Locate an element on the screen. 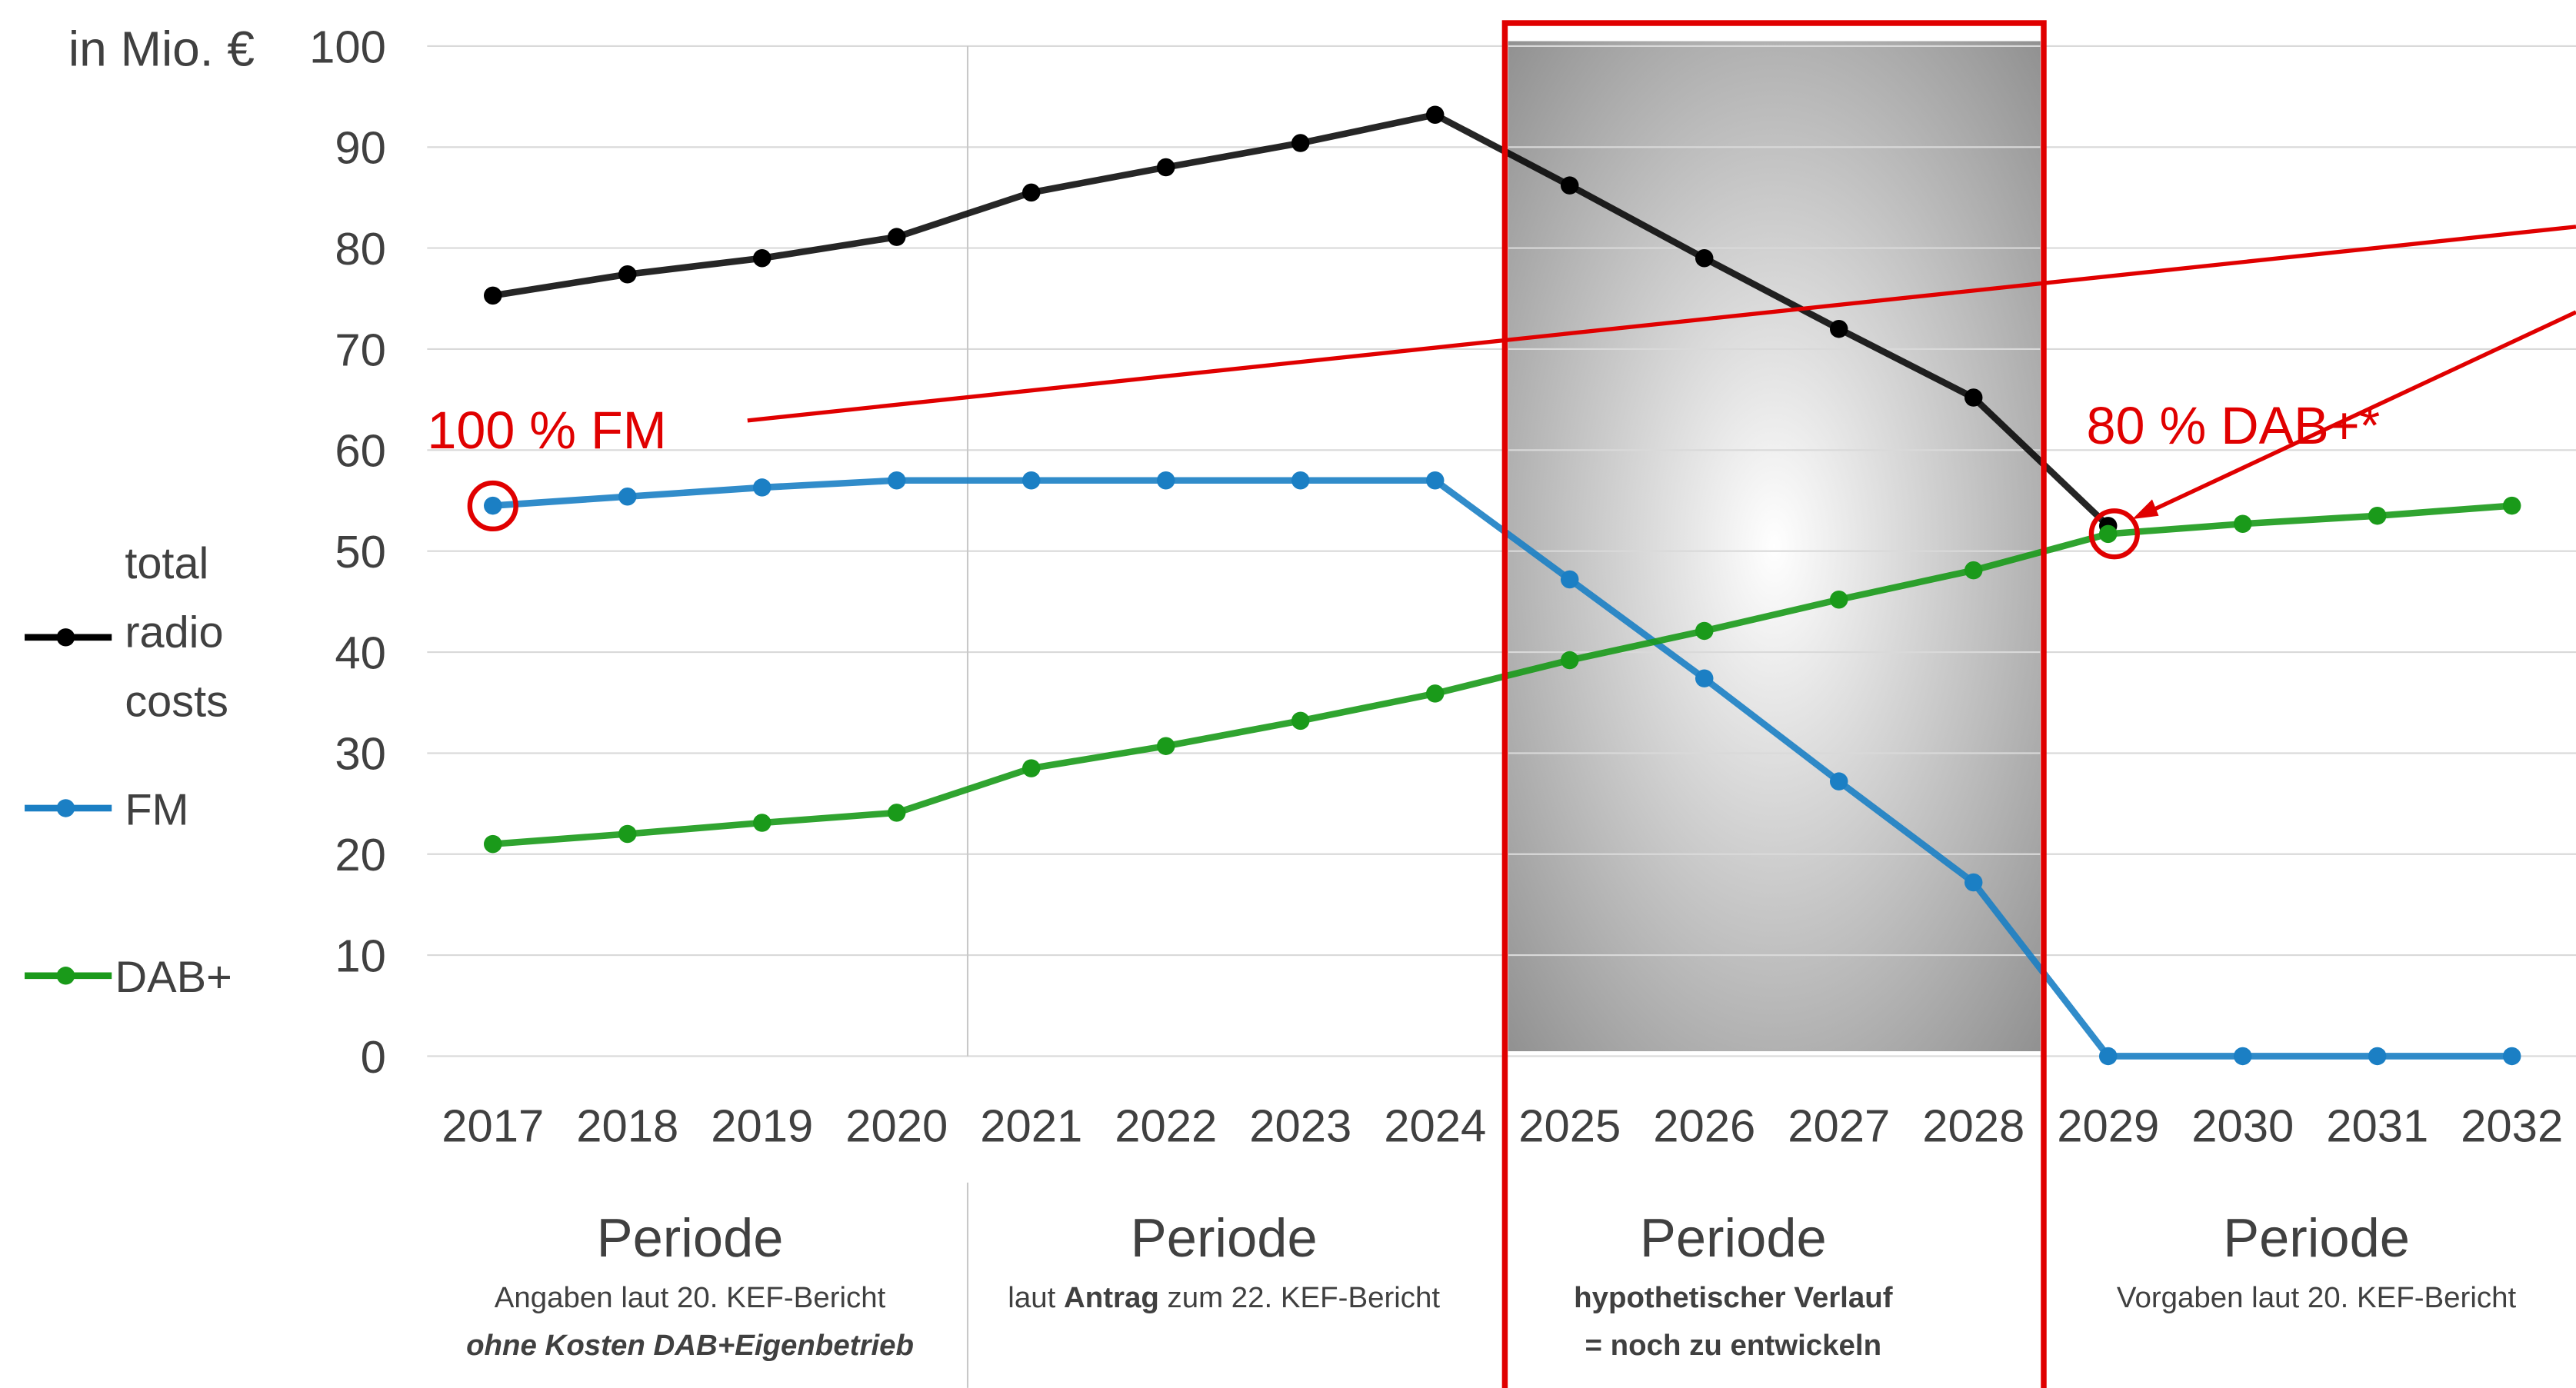  x-tick-label: 2020 is located at coordinates (896, 1126).